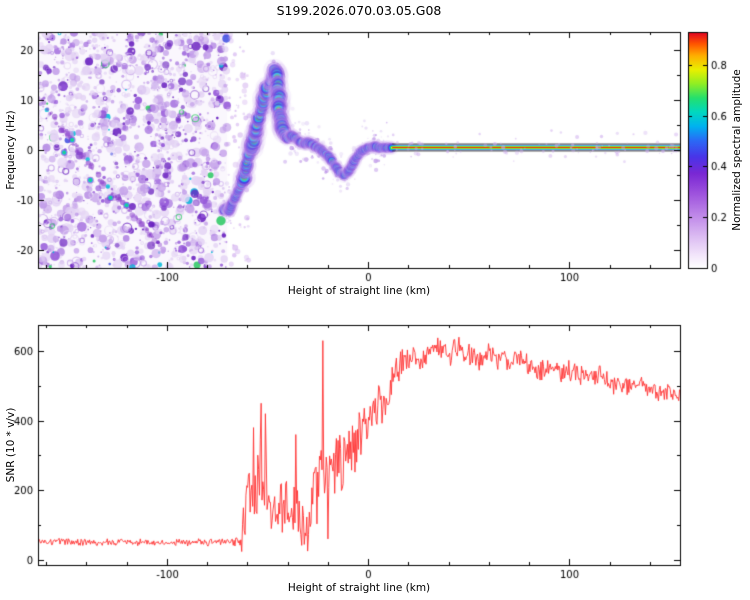  Describe the element at coordinates (737, 150) in the screenshot. I see `colorbar-label: Normalized spectral amplitude` at that location.